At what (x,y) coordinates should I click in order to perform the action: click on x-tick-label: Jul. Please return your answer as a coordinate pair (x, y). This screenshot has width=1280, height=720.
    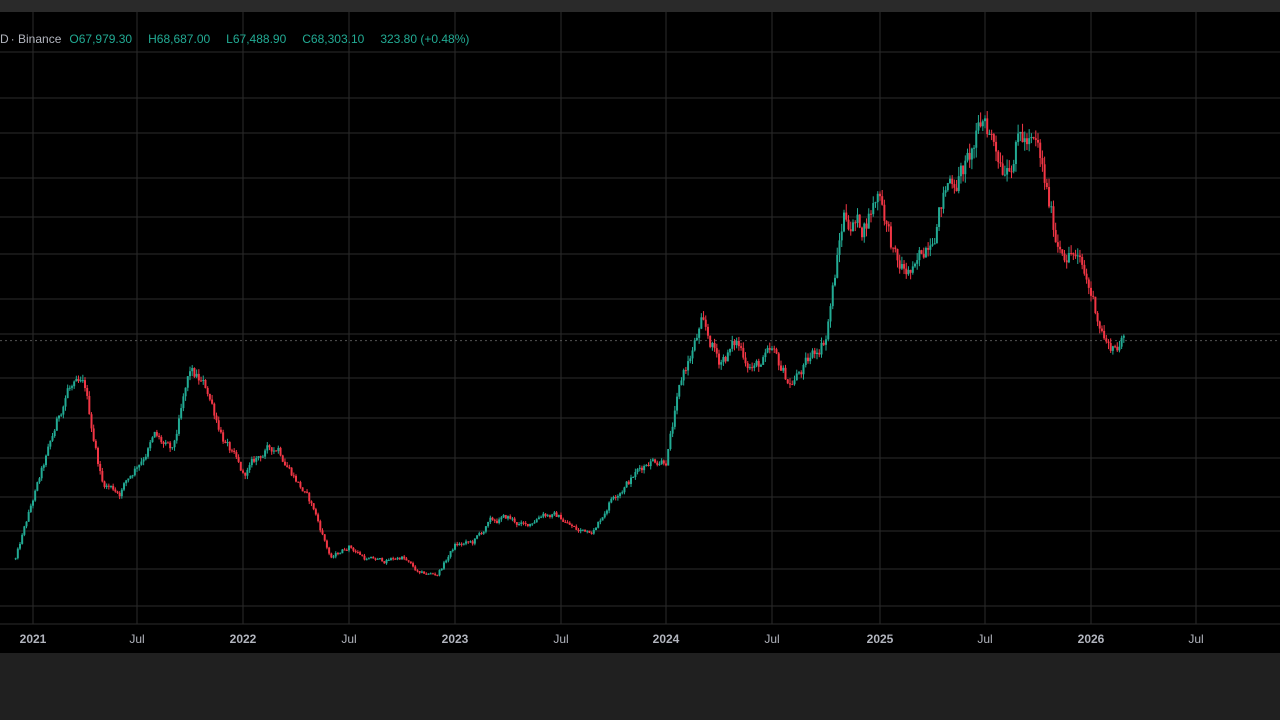
    Looking at the image, I should click on (560, 639).